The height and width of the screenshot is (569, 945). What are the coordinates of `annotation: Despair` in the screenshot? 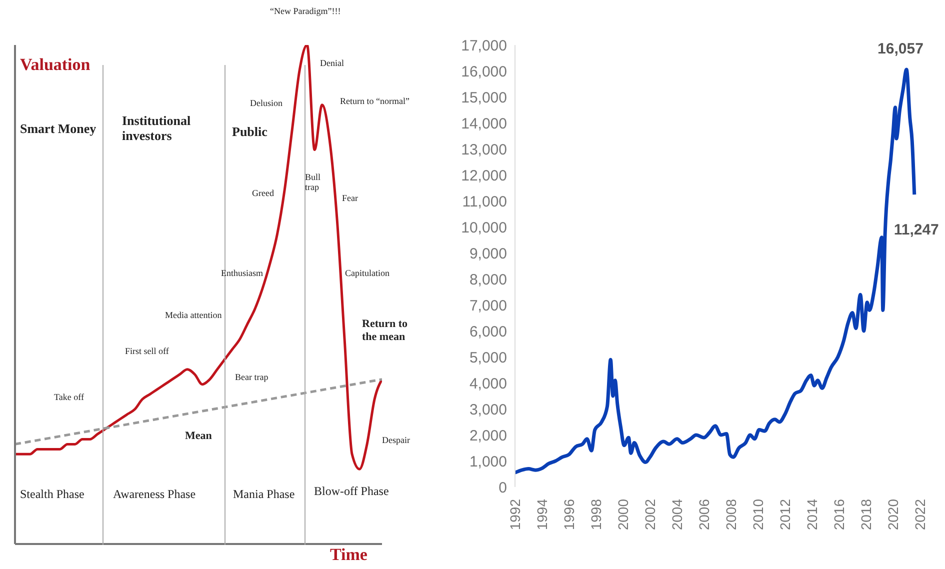 It's located at (396, 440).